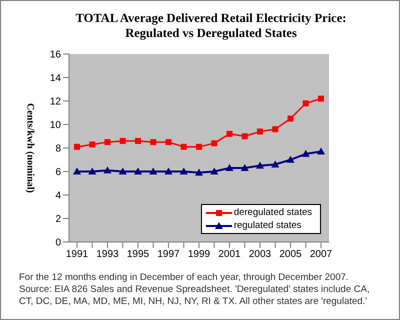  Describe the element at coordinates (58, 149) in the screenshot. I see `y-tick-label: 8` at that location.